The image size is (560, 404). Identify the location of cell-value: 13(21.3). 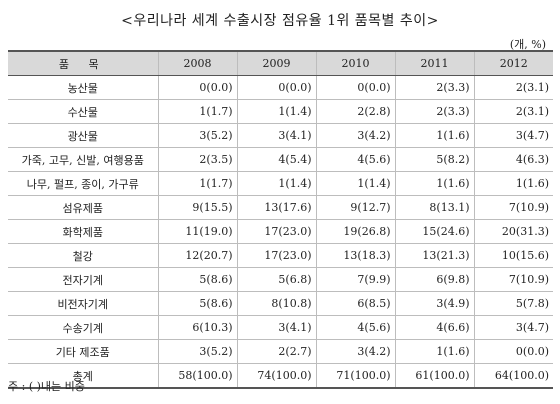
(434, 255).